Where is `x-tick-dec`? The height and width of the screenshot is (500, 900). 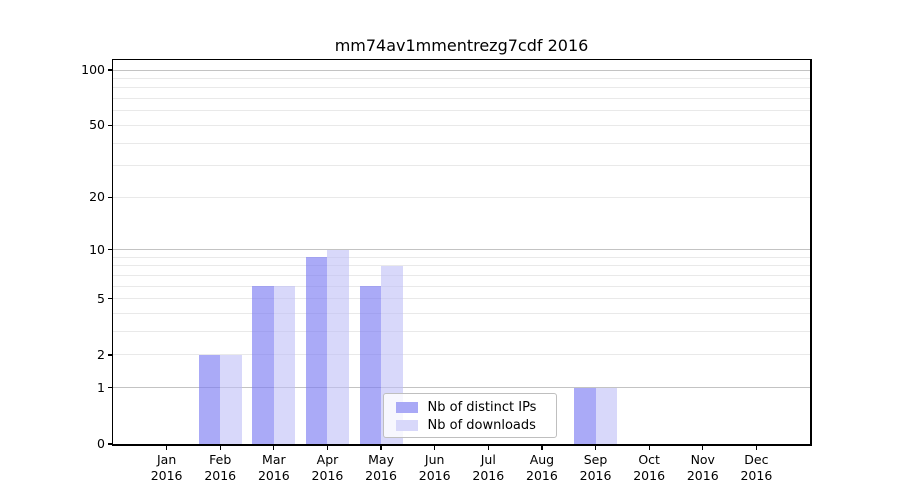 x-tick-dec is located at coordinates (756, 447).